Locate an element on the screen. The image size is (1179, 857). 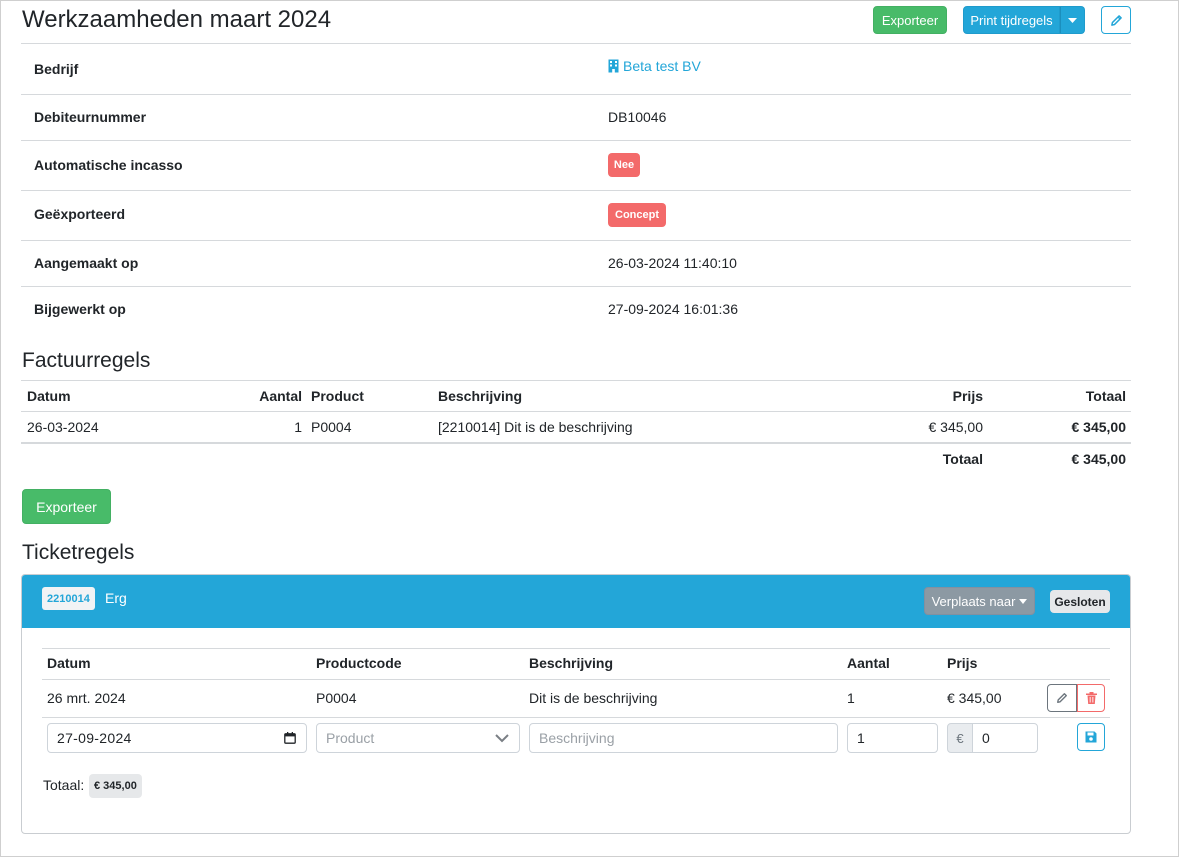
page-title: Werkzaamheden maart 2024 is located at coordinates (177, 19).